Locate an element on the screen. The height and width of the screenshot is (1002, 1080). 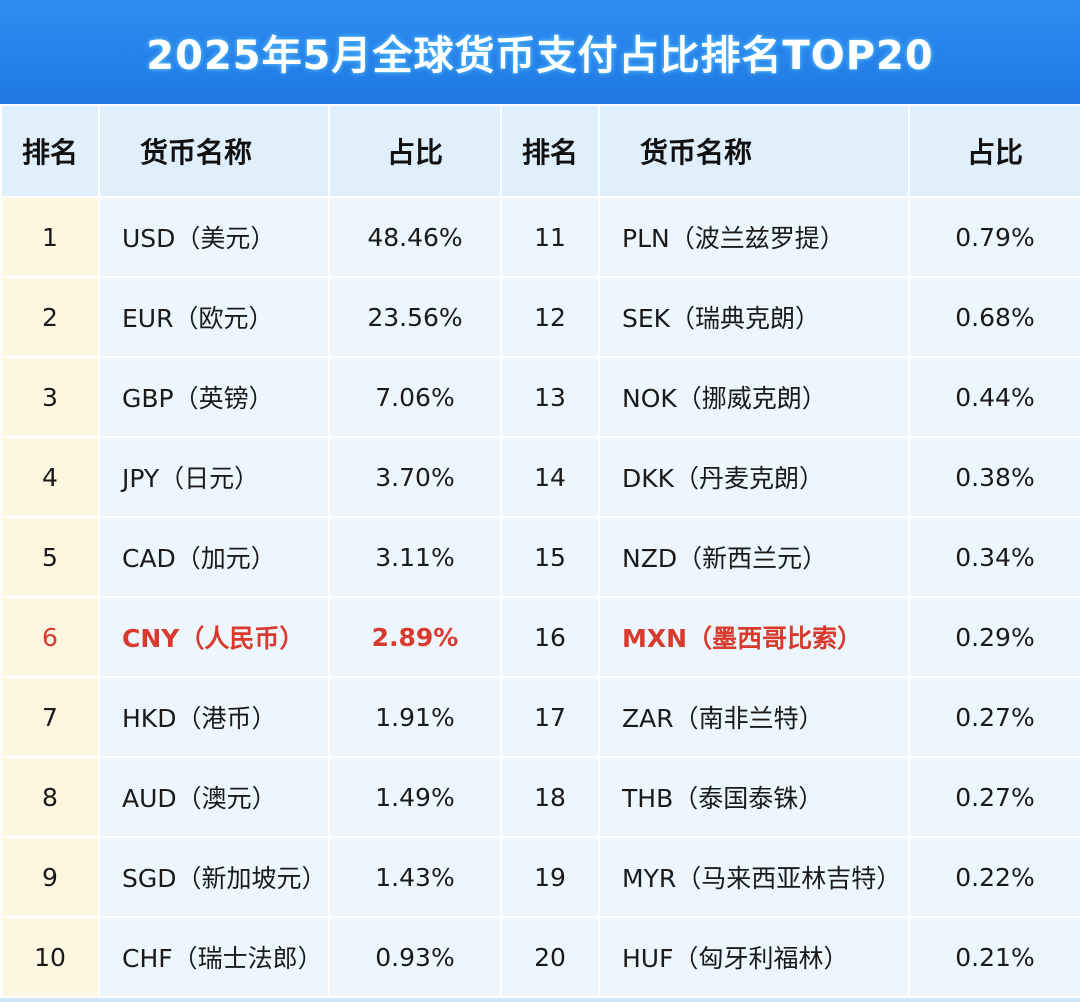
rank-cell: 16 is located at coordinates (550, 637).